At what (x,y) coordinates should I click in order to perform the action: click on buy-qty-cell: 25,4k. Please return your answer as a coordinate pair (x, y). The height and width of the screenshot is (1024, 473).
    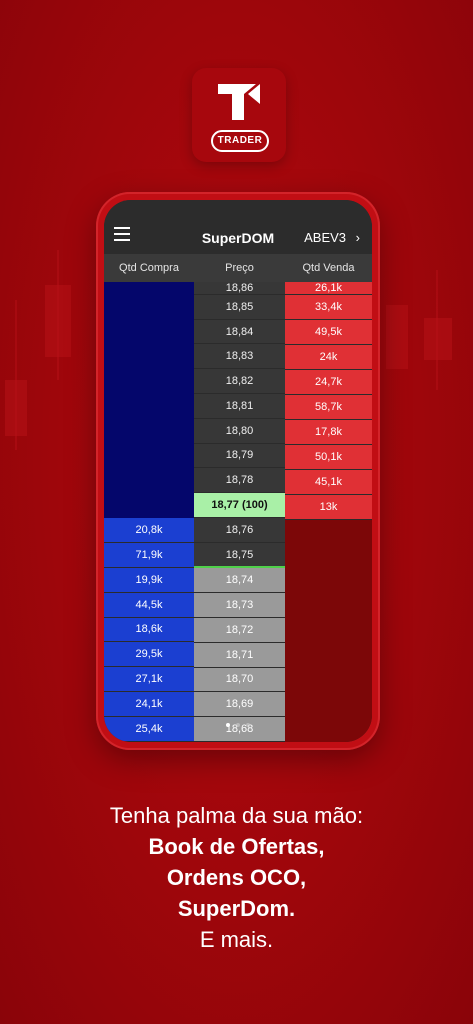
    Looking at the image, I should click on (149, 729).